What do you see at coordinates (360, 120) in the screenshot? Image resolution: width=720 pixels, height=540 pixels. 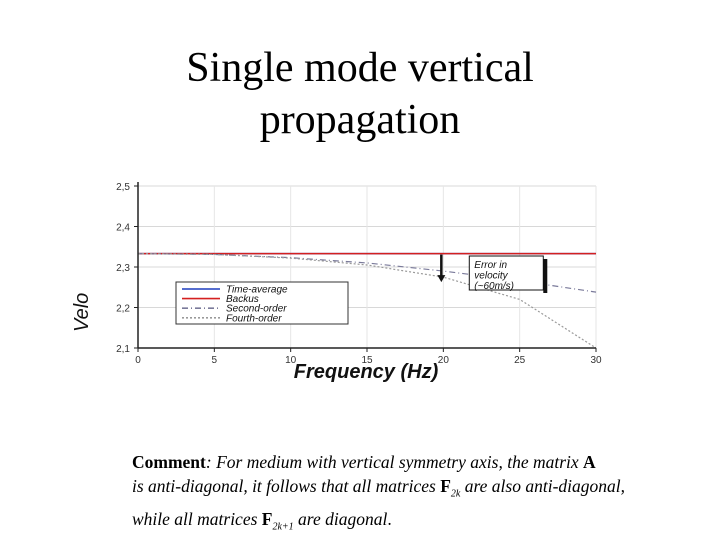 I see `title-line-2: propagation` at bounding box center [360, 120].